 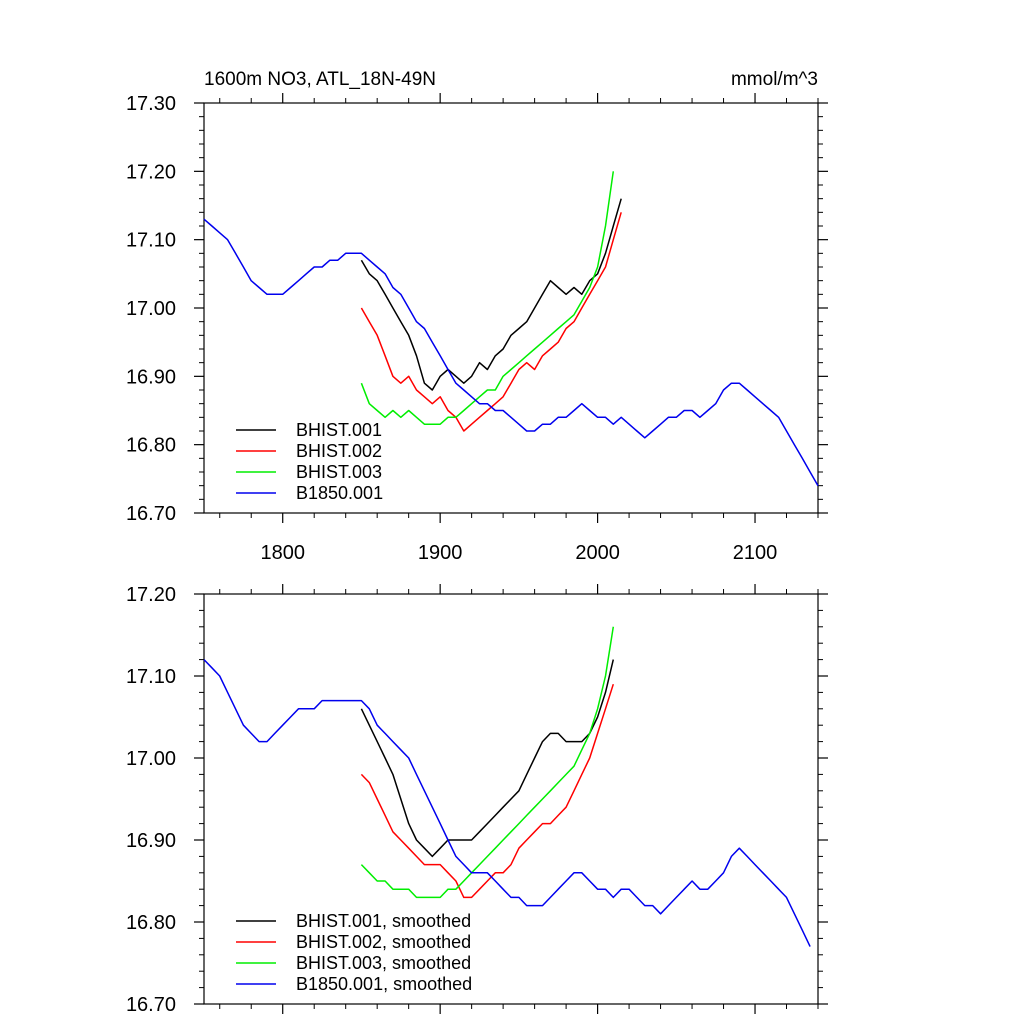 What do you see at coordinates (383, 921) in the screenshot?
I see `legend-label: BHIST.001, smoothed` at bounding box center [383, 921].